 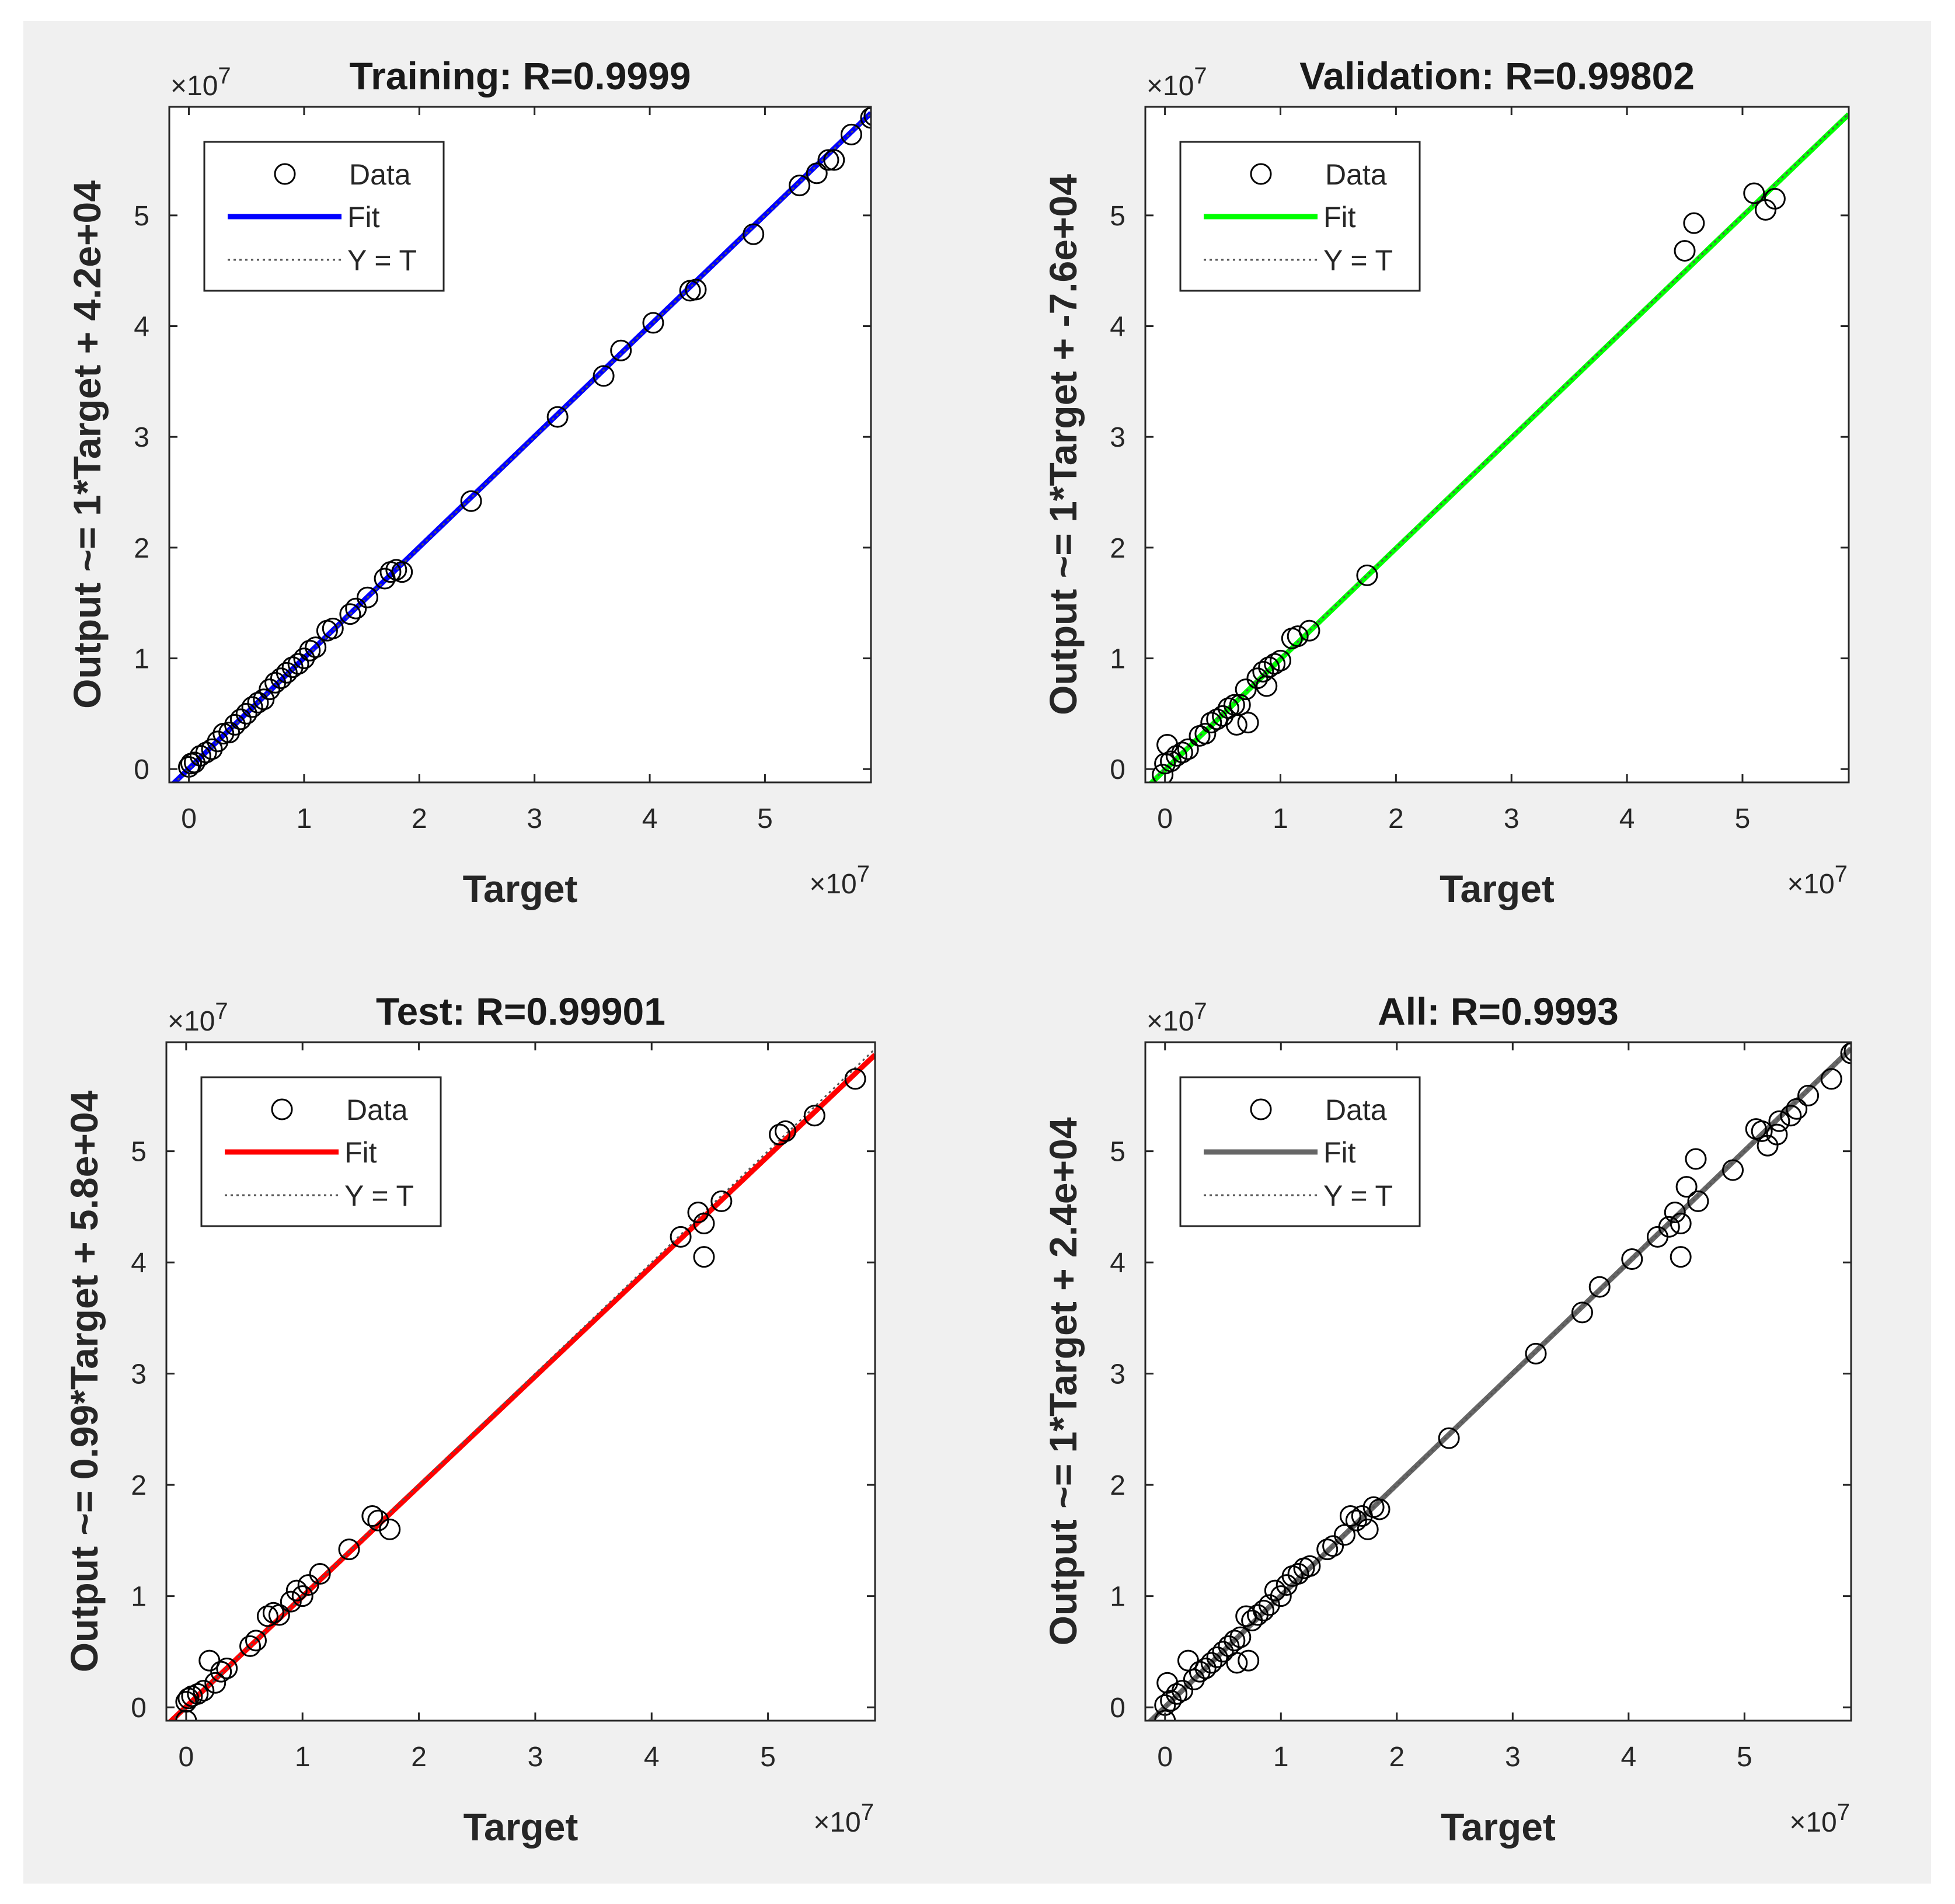 What do you see at coordinates (1397, 1757) in the screenshot?
I see `x-tick-label: 2` at bounding box center [1397, 1757].